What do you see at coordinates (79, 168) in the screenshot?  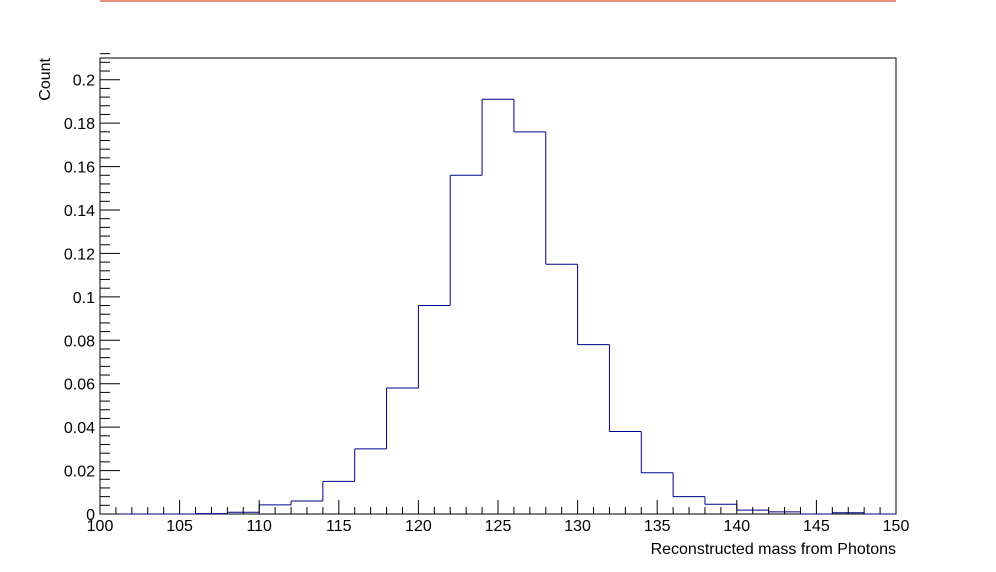 I see `y-tick-label: 0.16` at bounding box center [79, 168].